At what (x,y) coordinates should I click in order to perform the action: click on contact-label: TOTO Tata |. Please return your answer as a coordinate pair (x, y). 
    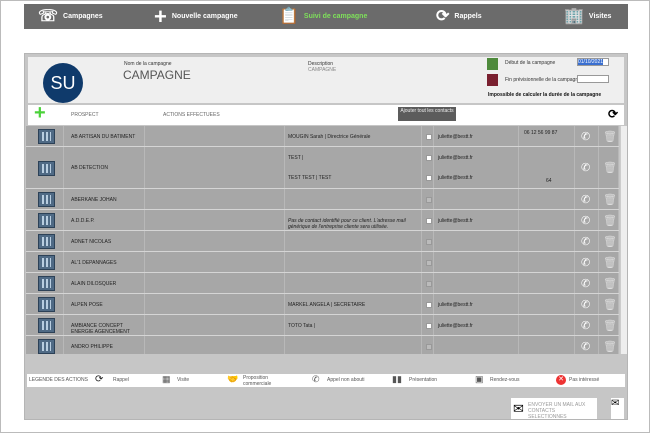
    Looking at the image, I should click on (302, 325).